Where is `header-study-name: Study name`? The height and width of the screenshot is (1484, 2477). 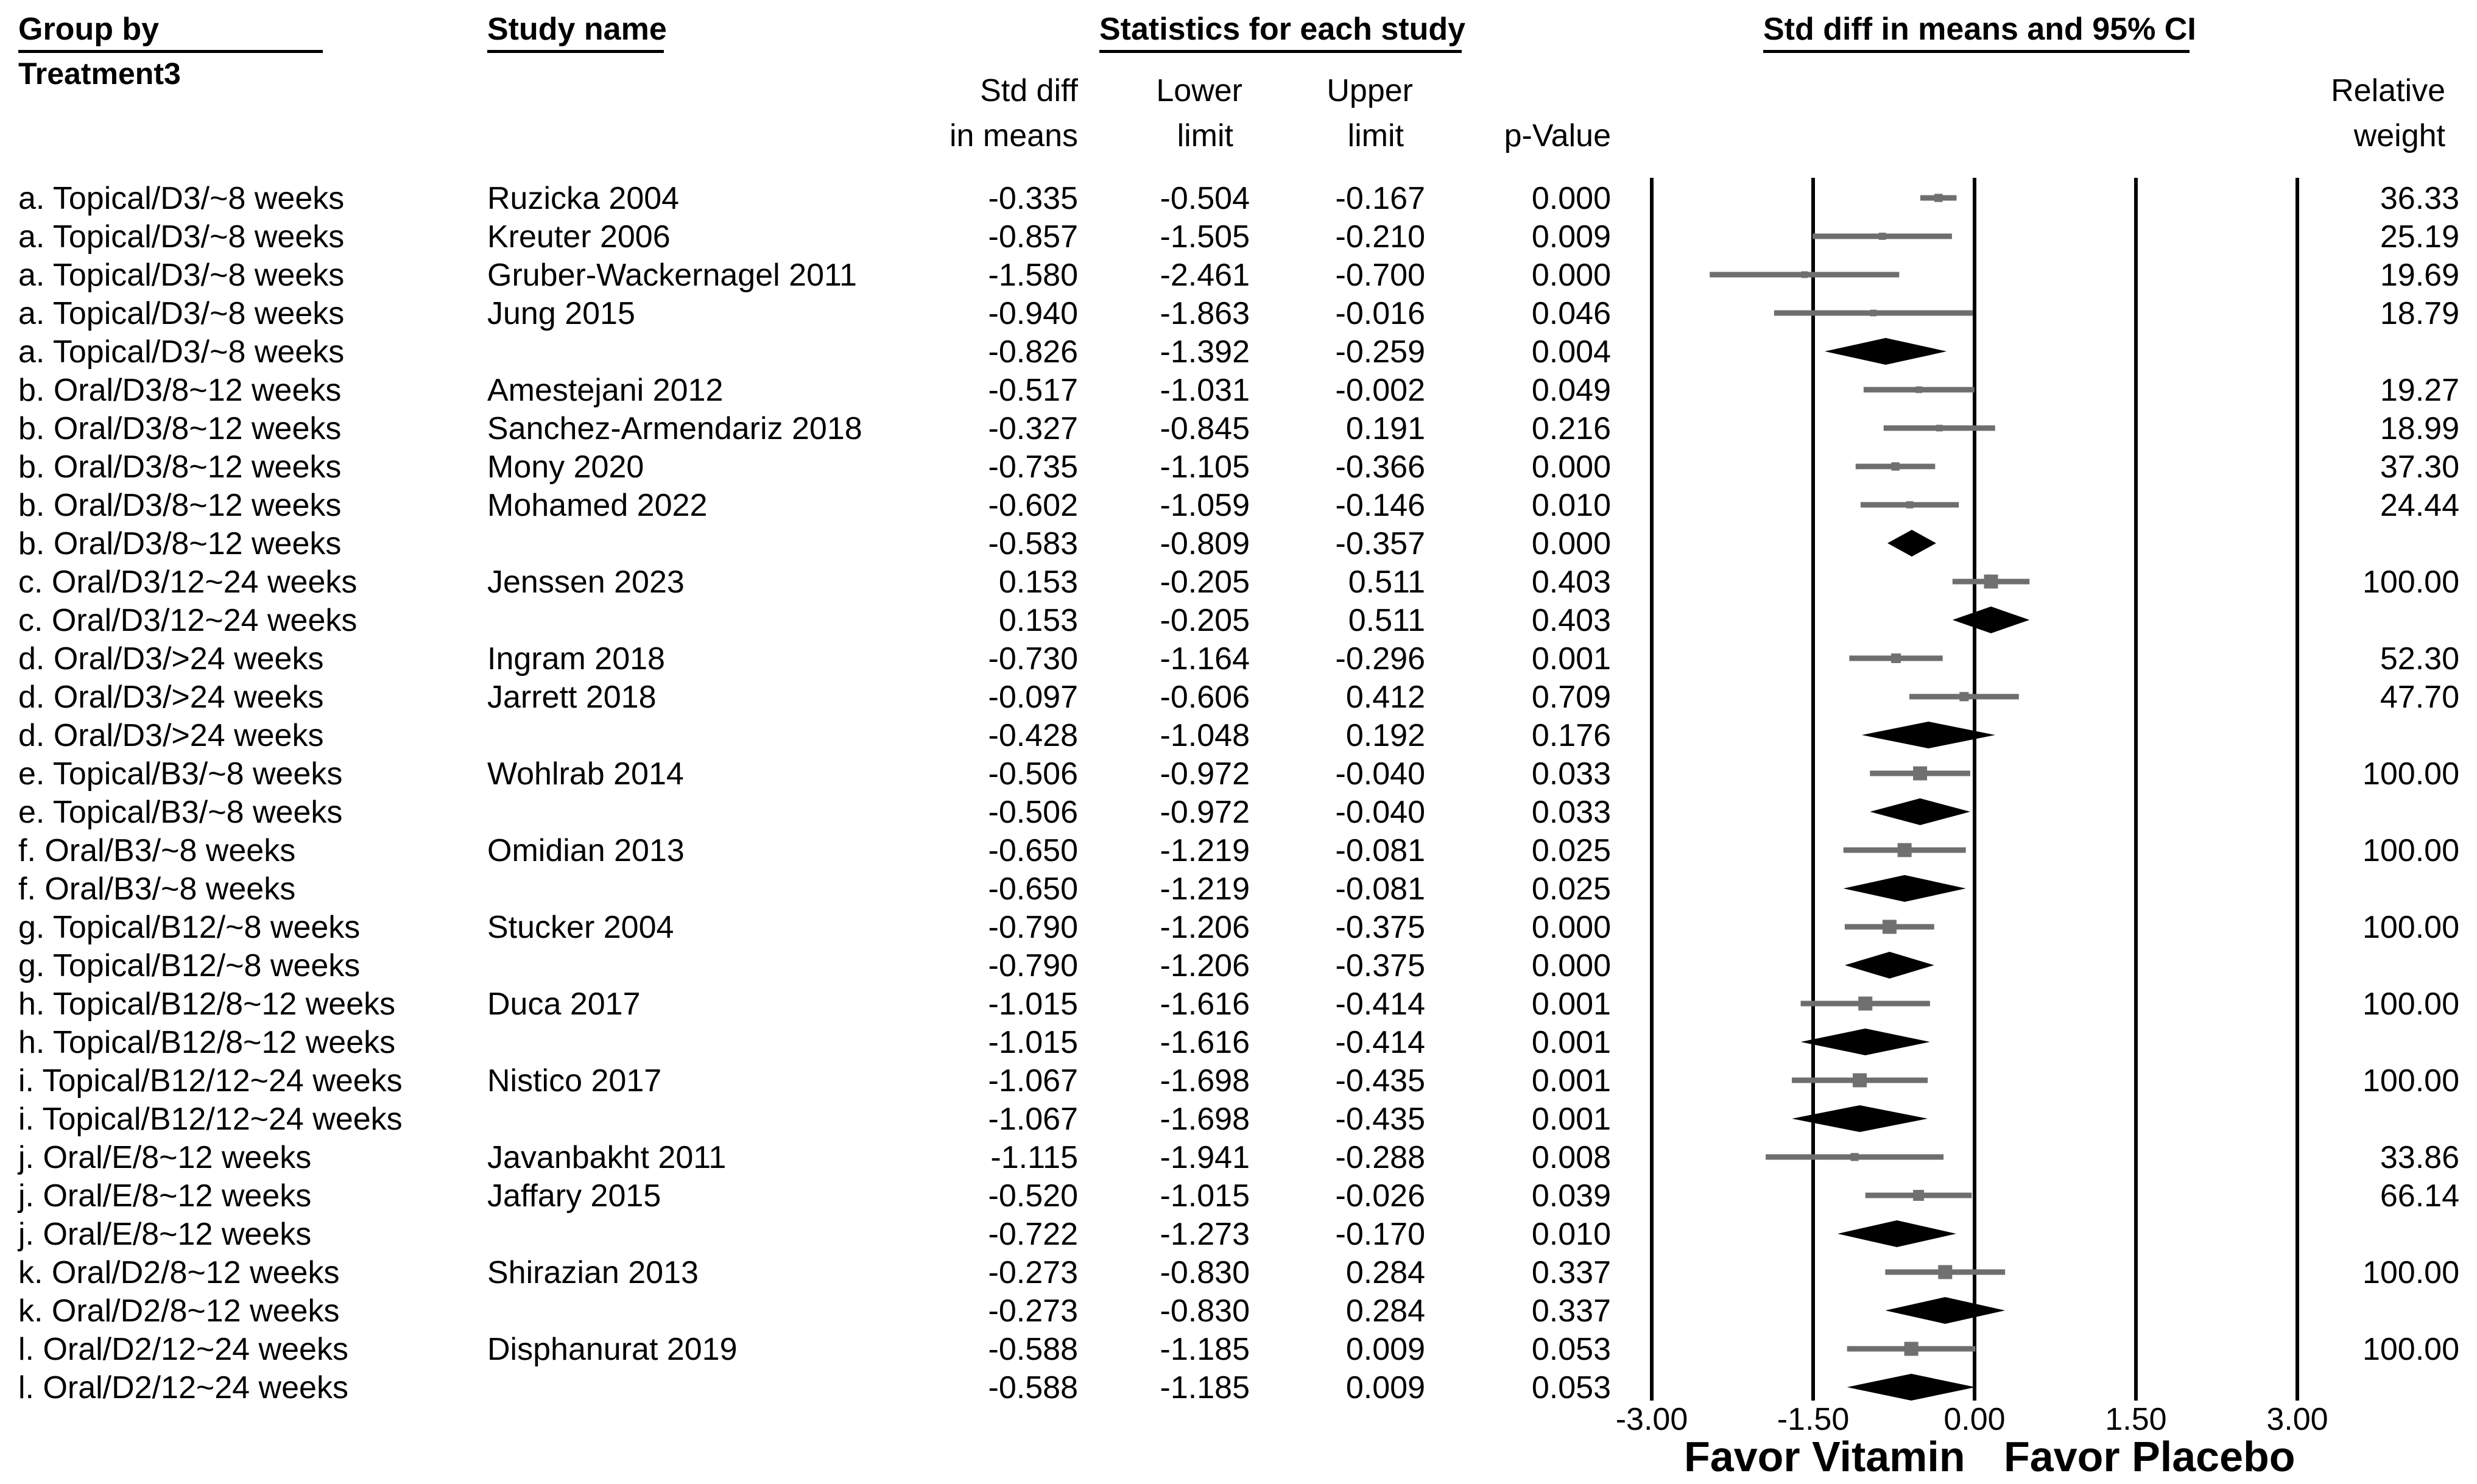
header-study-name: Study name is located at coordinates (577, 29).